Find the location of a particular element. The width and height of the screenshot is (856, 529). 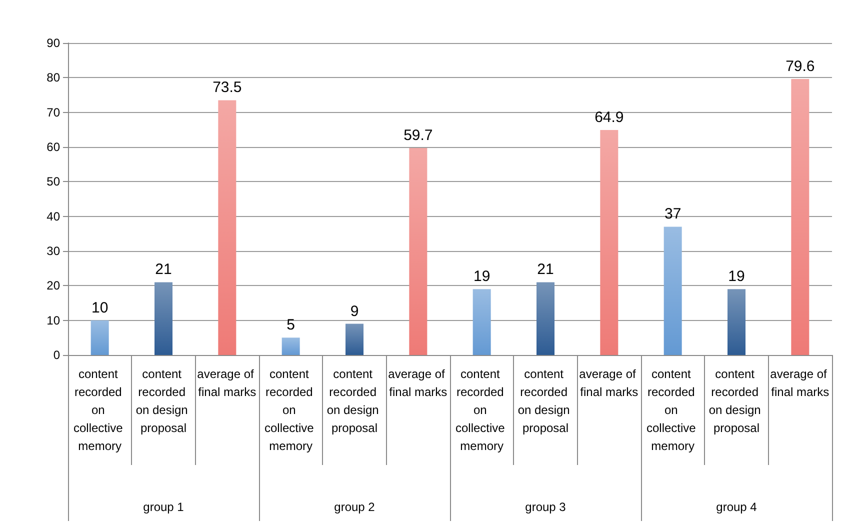

data-label: 10 is located at coordinates (99, 307).